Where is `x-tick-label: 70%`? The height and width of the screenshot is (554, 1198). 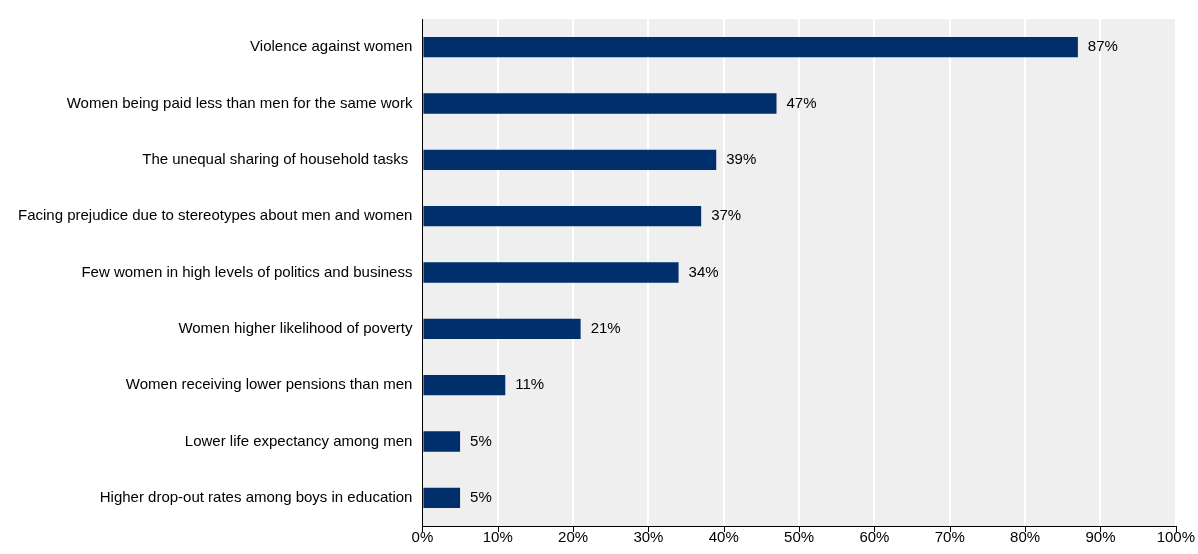
x-tick-label: 70% is located at coordinates (949, 537).